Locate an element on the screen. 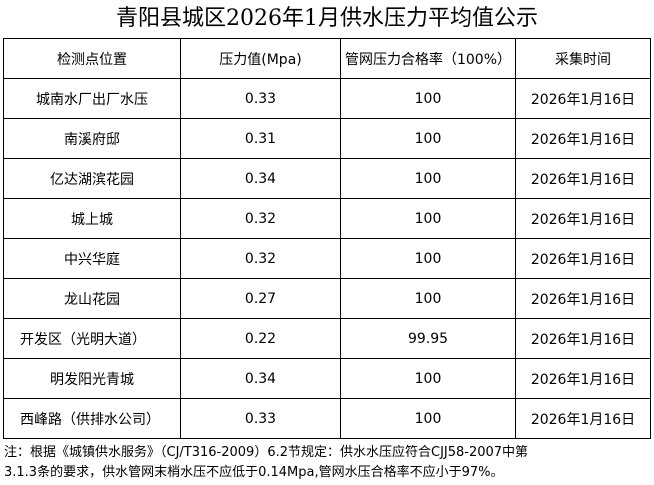 This screenshot has height=485, width=654. table-cell: 中兴华庭 is located at coordinates (92, 258).